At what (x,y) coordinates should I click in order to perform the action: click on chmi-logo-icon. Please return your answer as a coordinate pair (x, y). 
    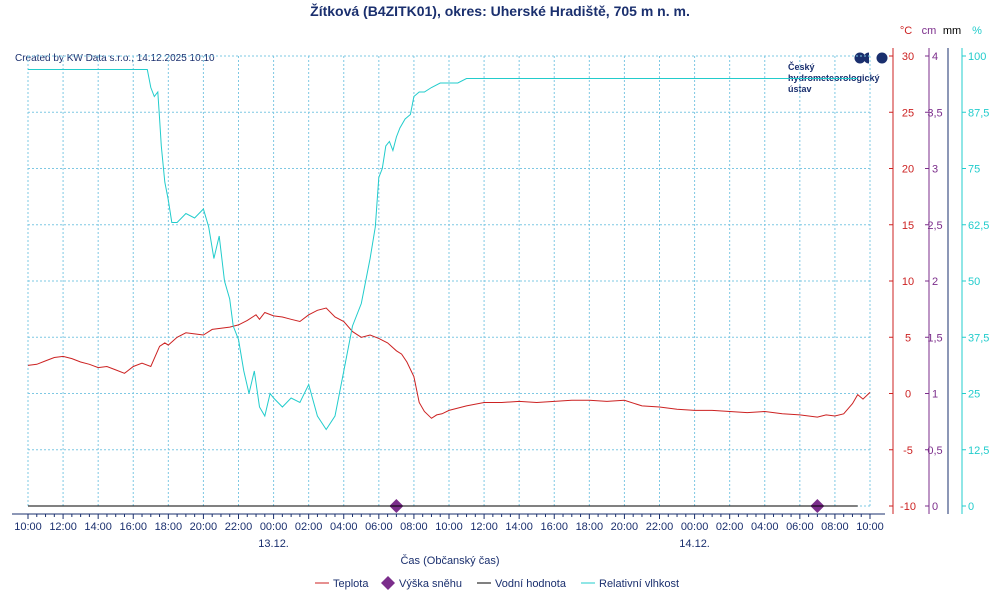
    Looking at the image, I should click on (871, 58).